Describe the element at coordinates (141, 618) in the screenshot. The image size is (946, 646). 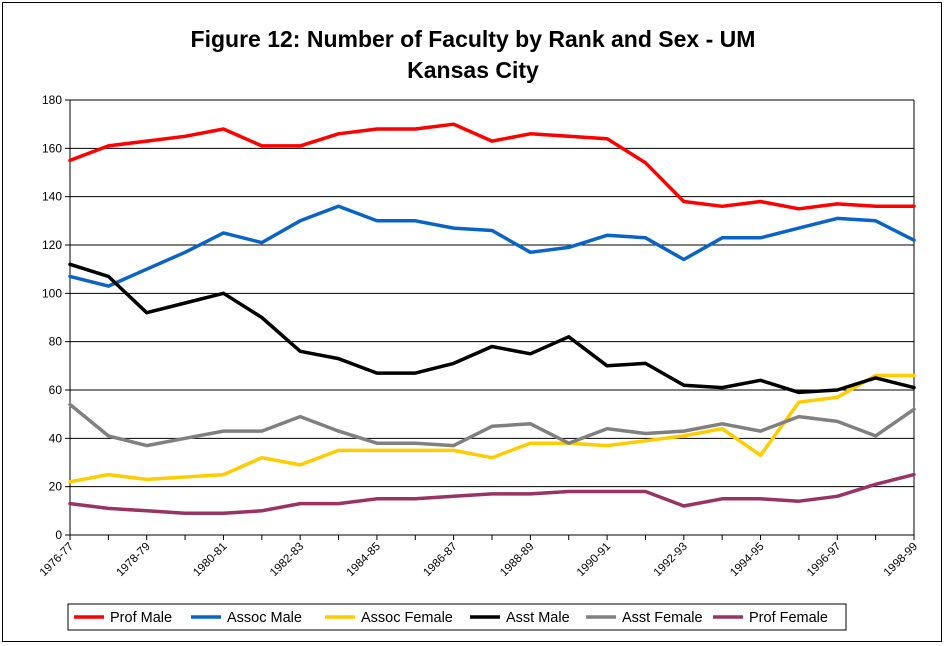
I see `legend-label: Prof Male` at that location.